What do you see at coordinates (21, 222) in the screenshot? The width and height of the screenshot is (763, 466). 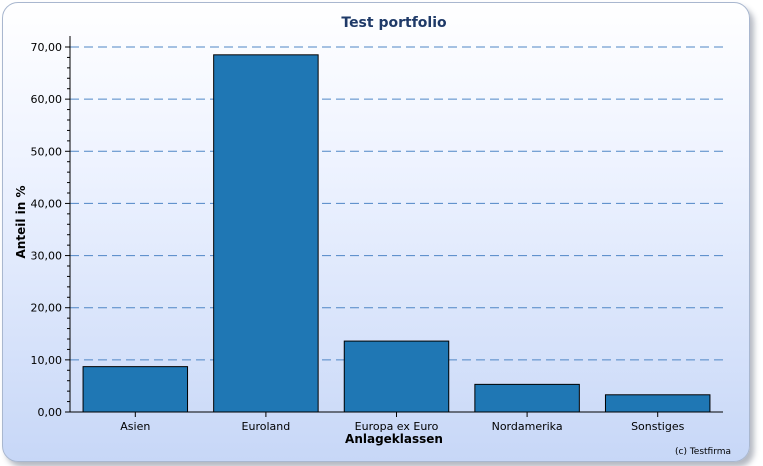 I see `y-axis-label: Anteil in %` at bounding box center [21, 222].